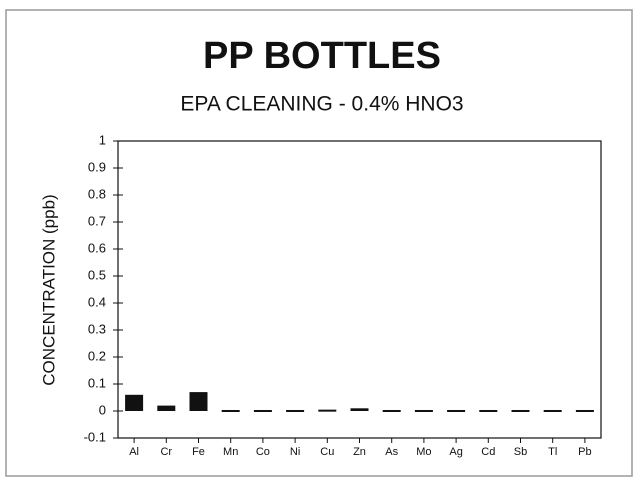  I want to click on x-tick-label: As, so click(391, 452).